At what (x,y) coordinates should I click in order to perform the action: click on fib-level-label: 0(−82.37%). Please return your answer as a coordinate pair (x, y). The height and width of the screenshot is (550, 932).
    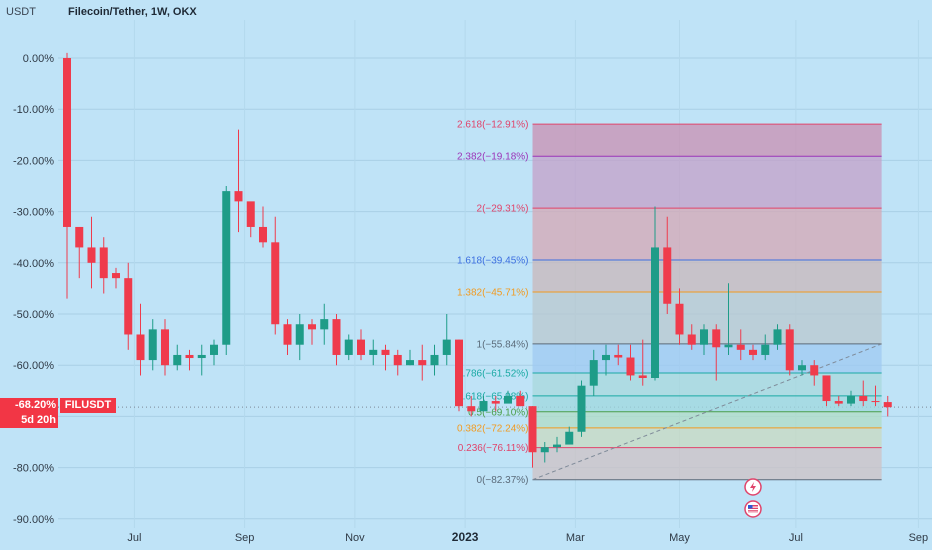
    Looking at the image, I should click on (503, 480).